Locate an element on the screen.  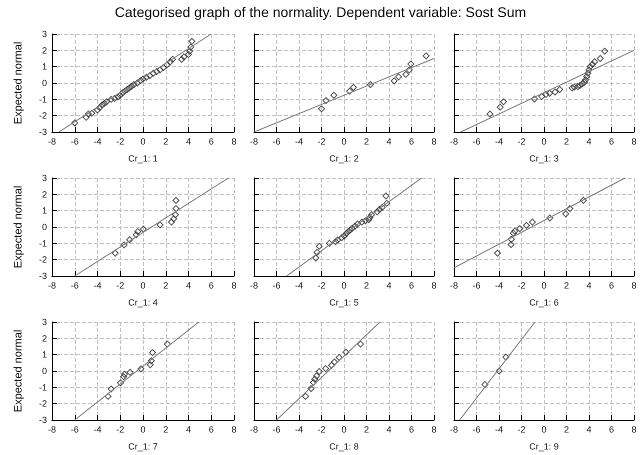
x-tick-label: -2 is located at coordinates (120, 141).